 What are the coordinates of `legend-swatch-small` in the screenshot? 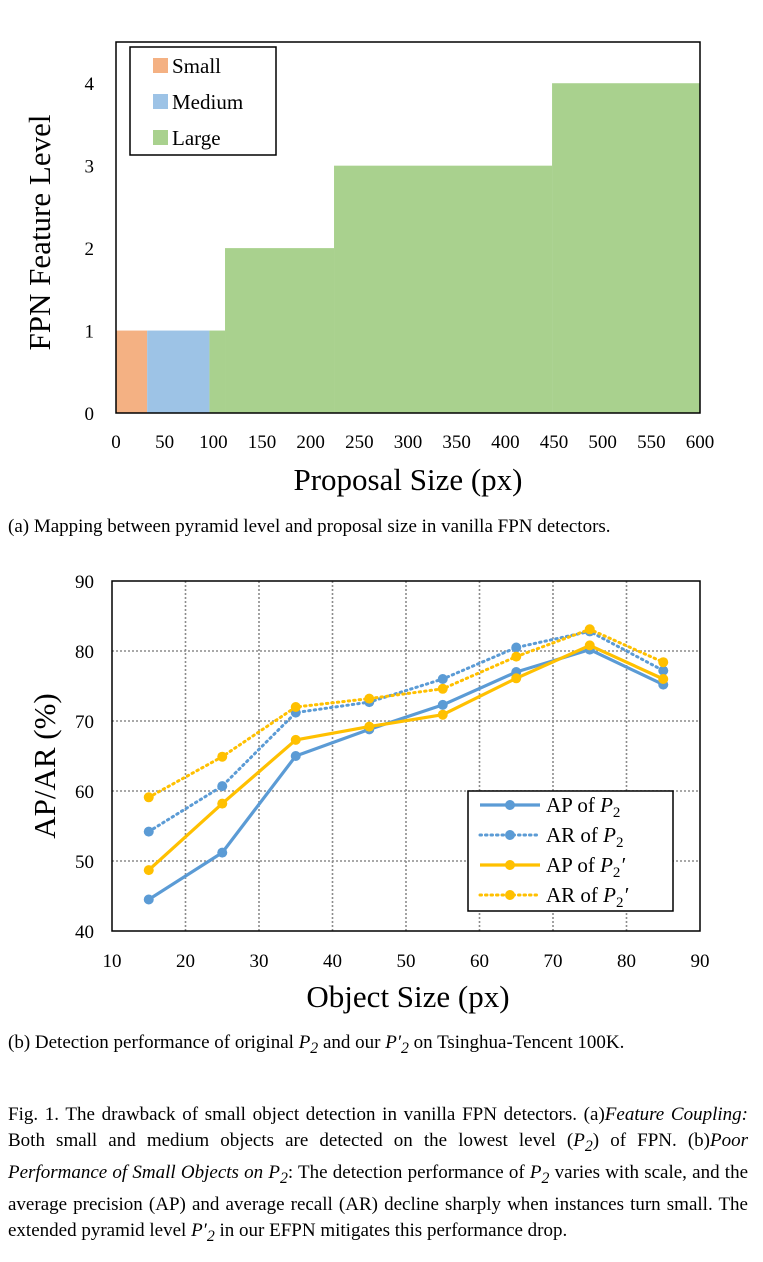 It's located at (160, 65).